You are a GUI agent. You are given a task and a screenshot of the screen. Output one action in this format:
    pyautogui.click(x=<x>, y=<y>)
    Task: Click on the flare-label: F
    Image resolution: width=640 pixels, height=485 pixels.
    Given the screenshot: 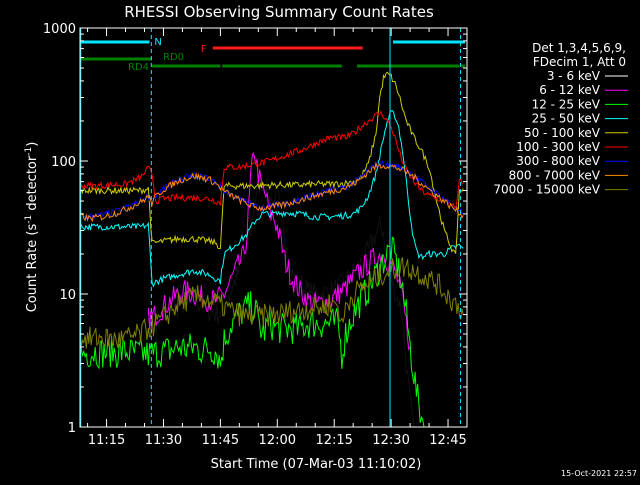 What is the action you would take?
    pyautogui.click(x=204, y=49)
    